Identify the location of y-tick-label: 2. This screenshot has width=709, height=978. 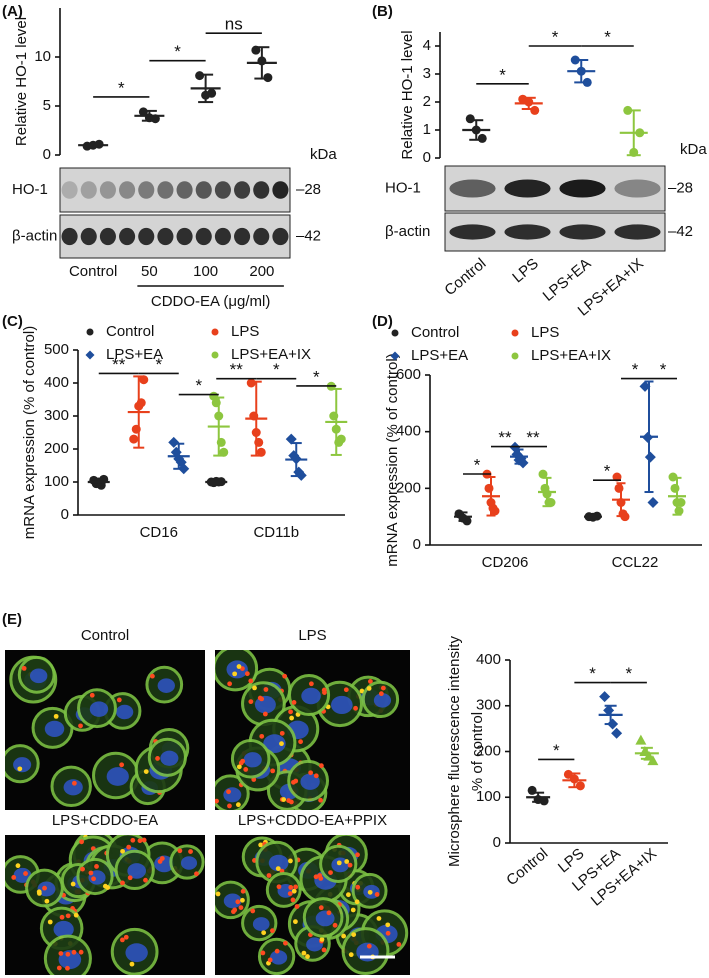
(427, 101).